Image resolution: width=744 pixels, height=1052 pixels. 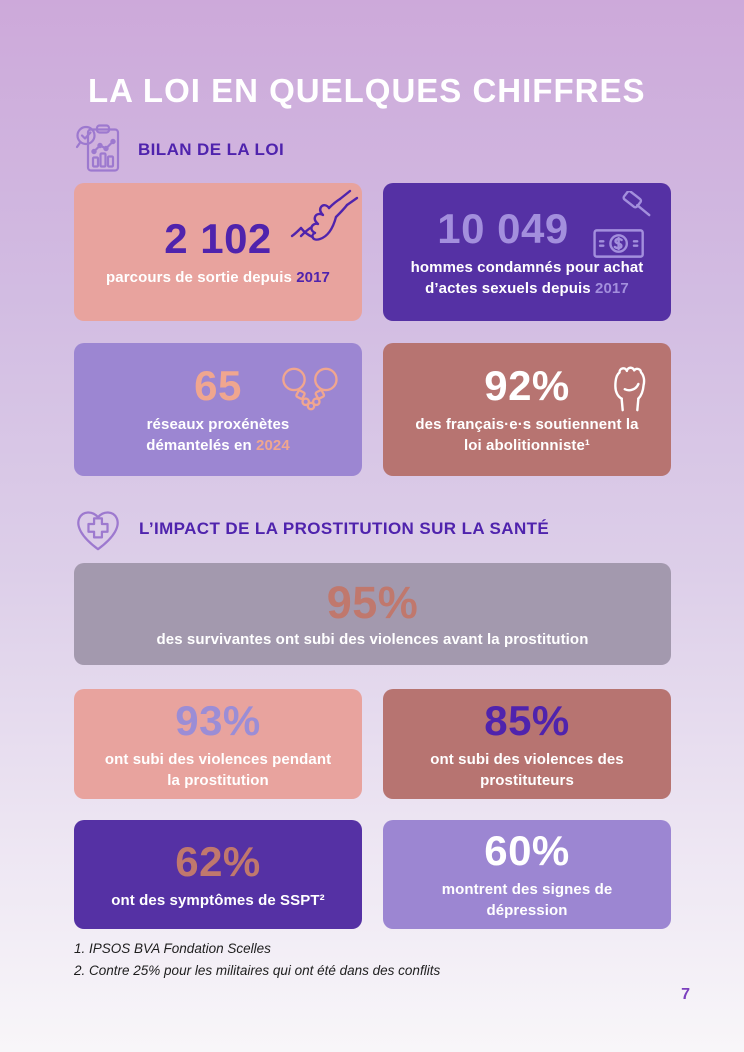 What do you see at coordinates (527, 850) in the screenshot?
I see `stat-value: 60%` at bounding box center [527, 850].